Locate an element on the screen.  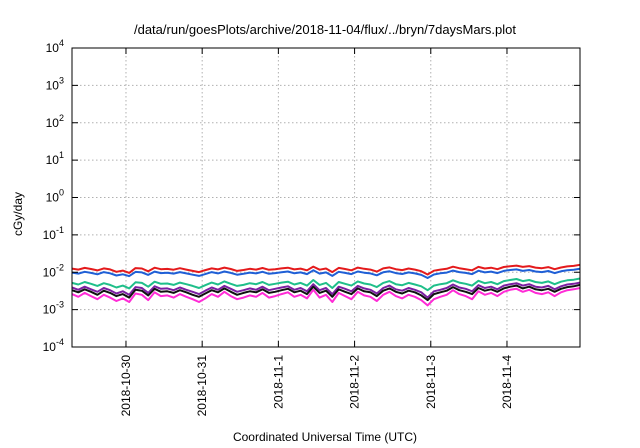
y-tick-exponent: 0 is located at coordinates (61, 193).